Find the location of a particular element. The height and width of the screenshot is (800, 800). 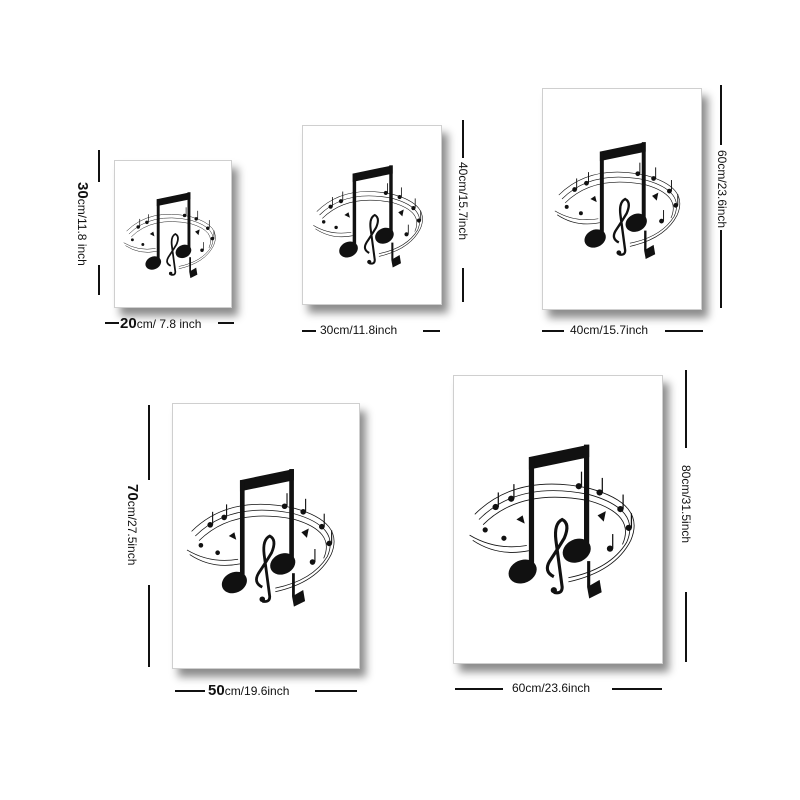

height-label: 80cm/31.5inch is located at coordinates (686, 504).